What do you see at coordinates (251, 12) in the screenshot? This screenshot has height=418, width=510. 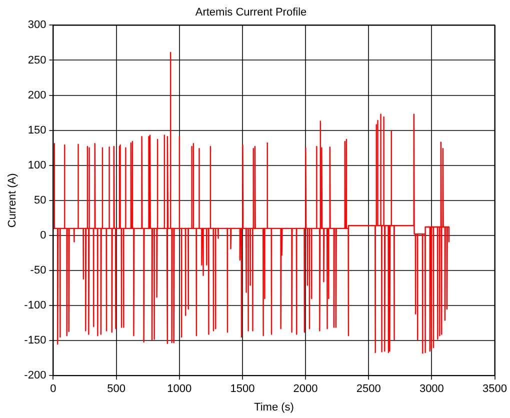 I see `chart-title: Artemis Current Profile` at bounding box center [251, 12].